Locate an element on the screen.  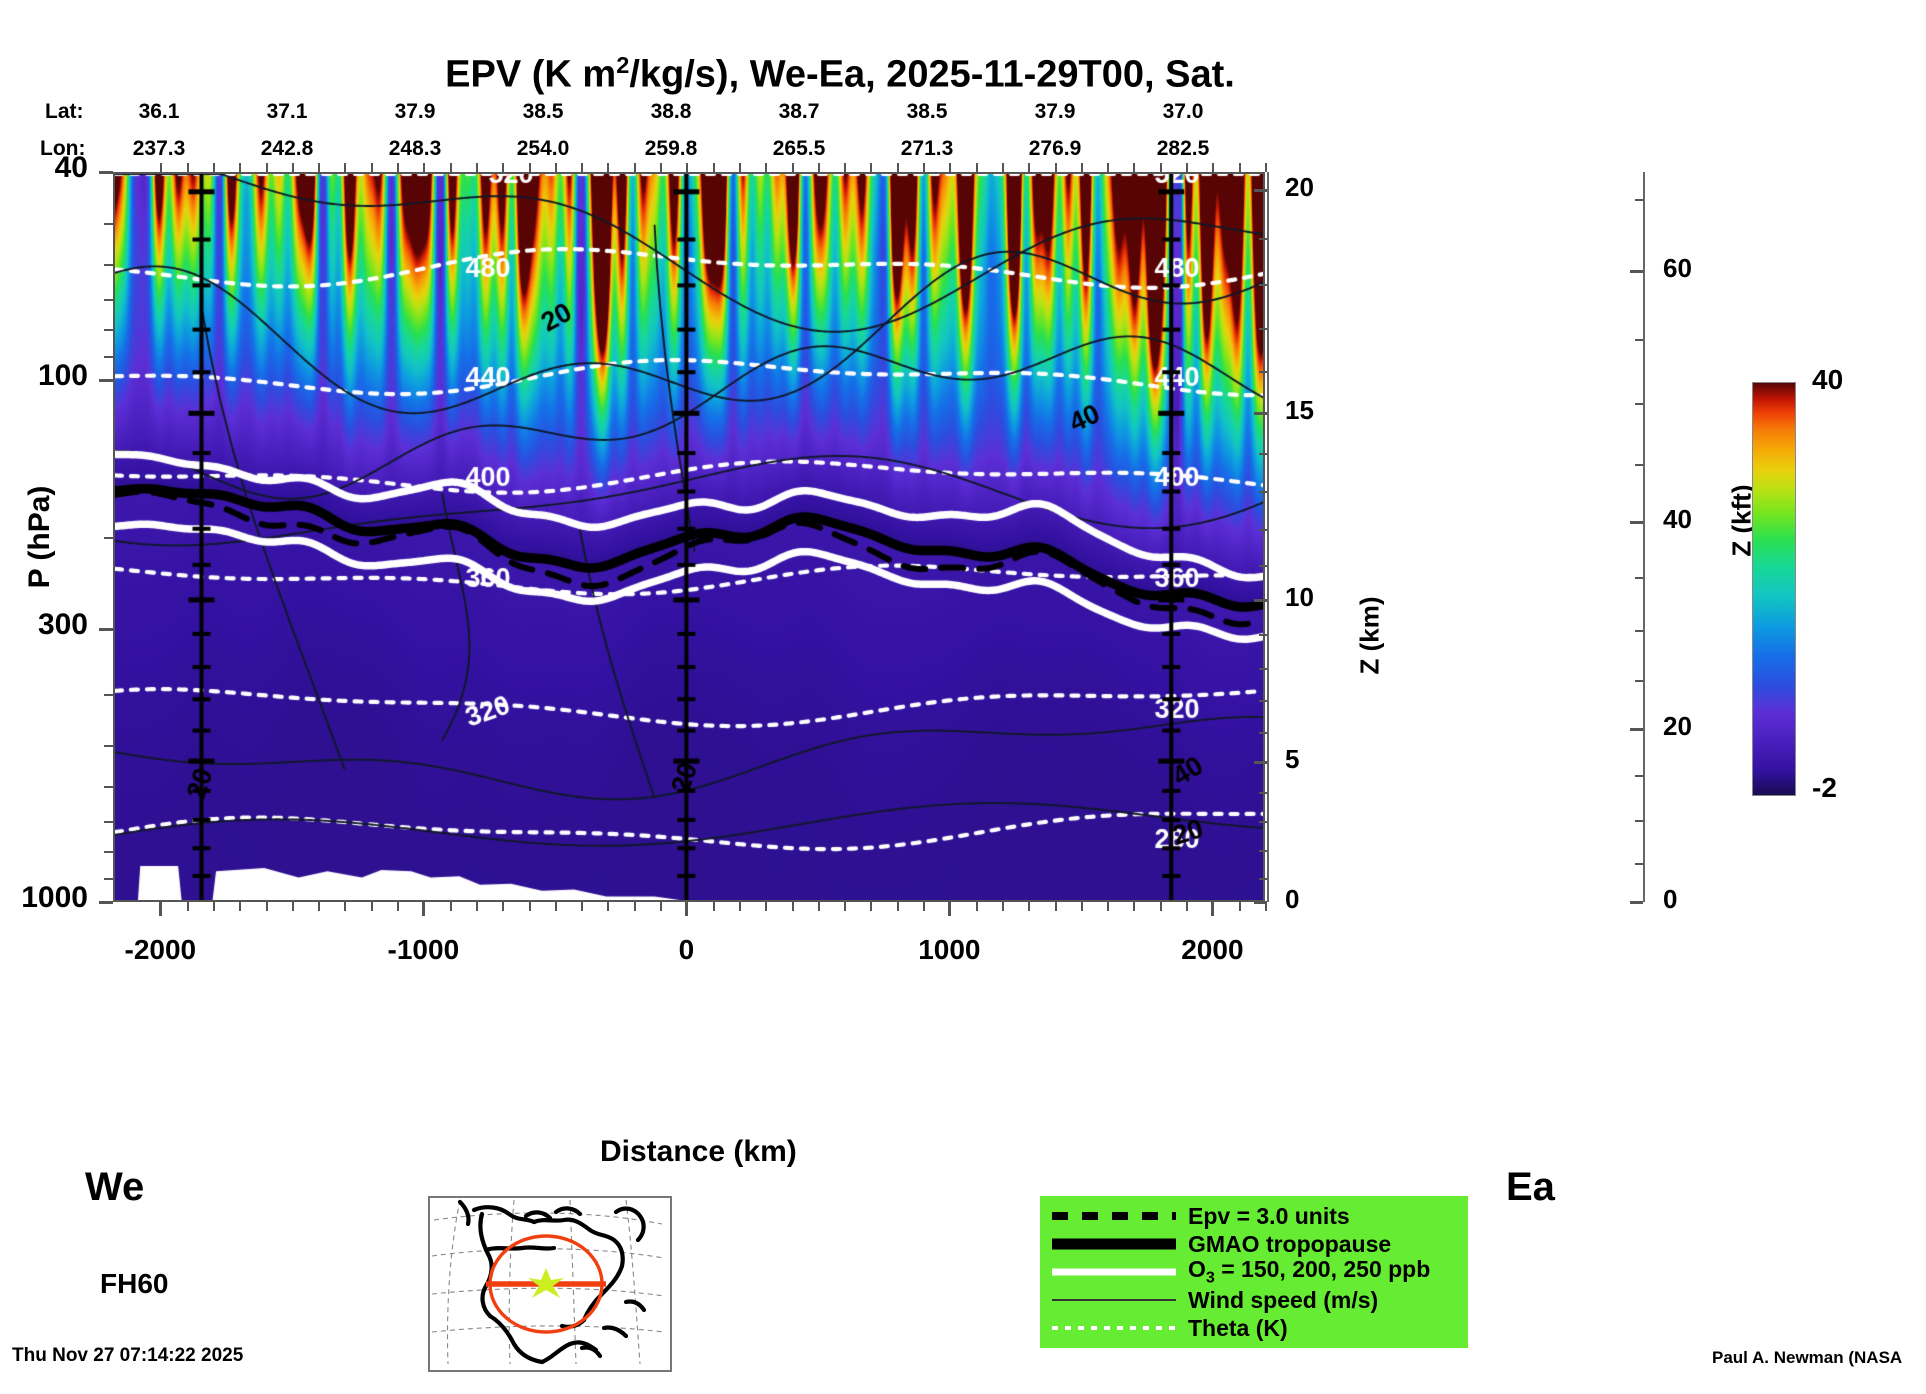
lat-value-3: 38.5 is located at coordinates (543, 111).